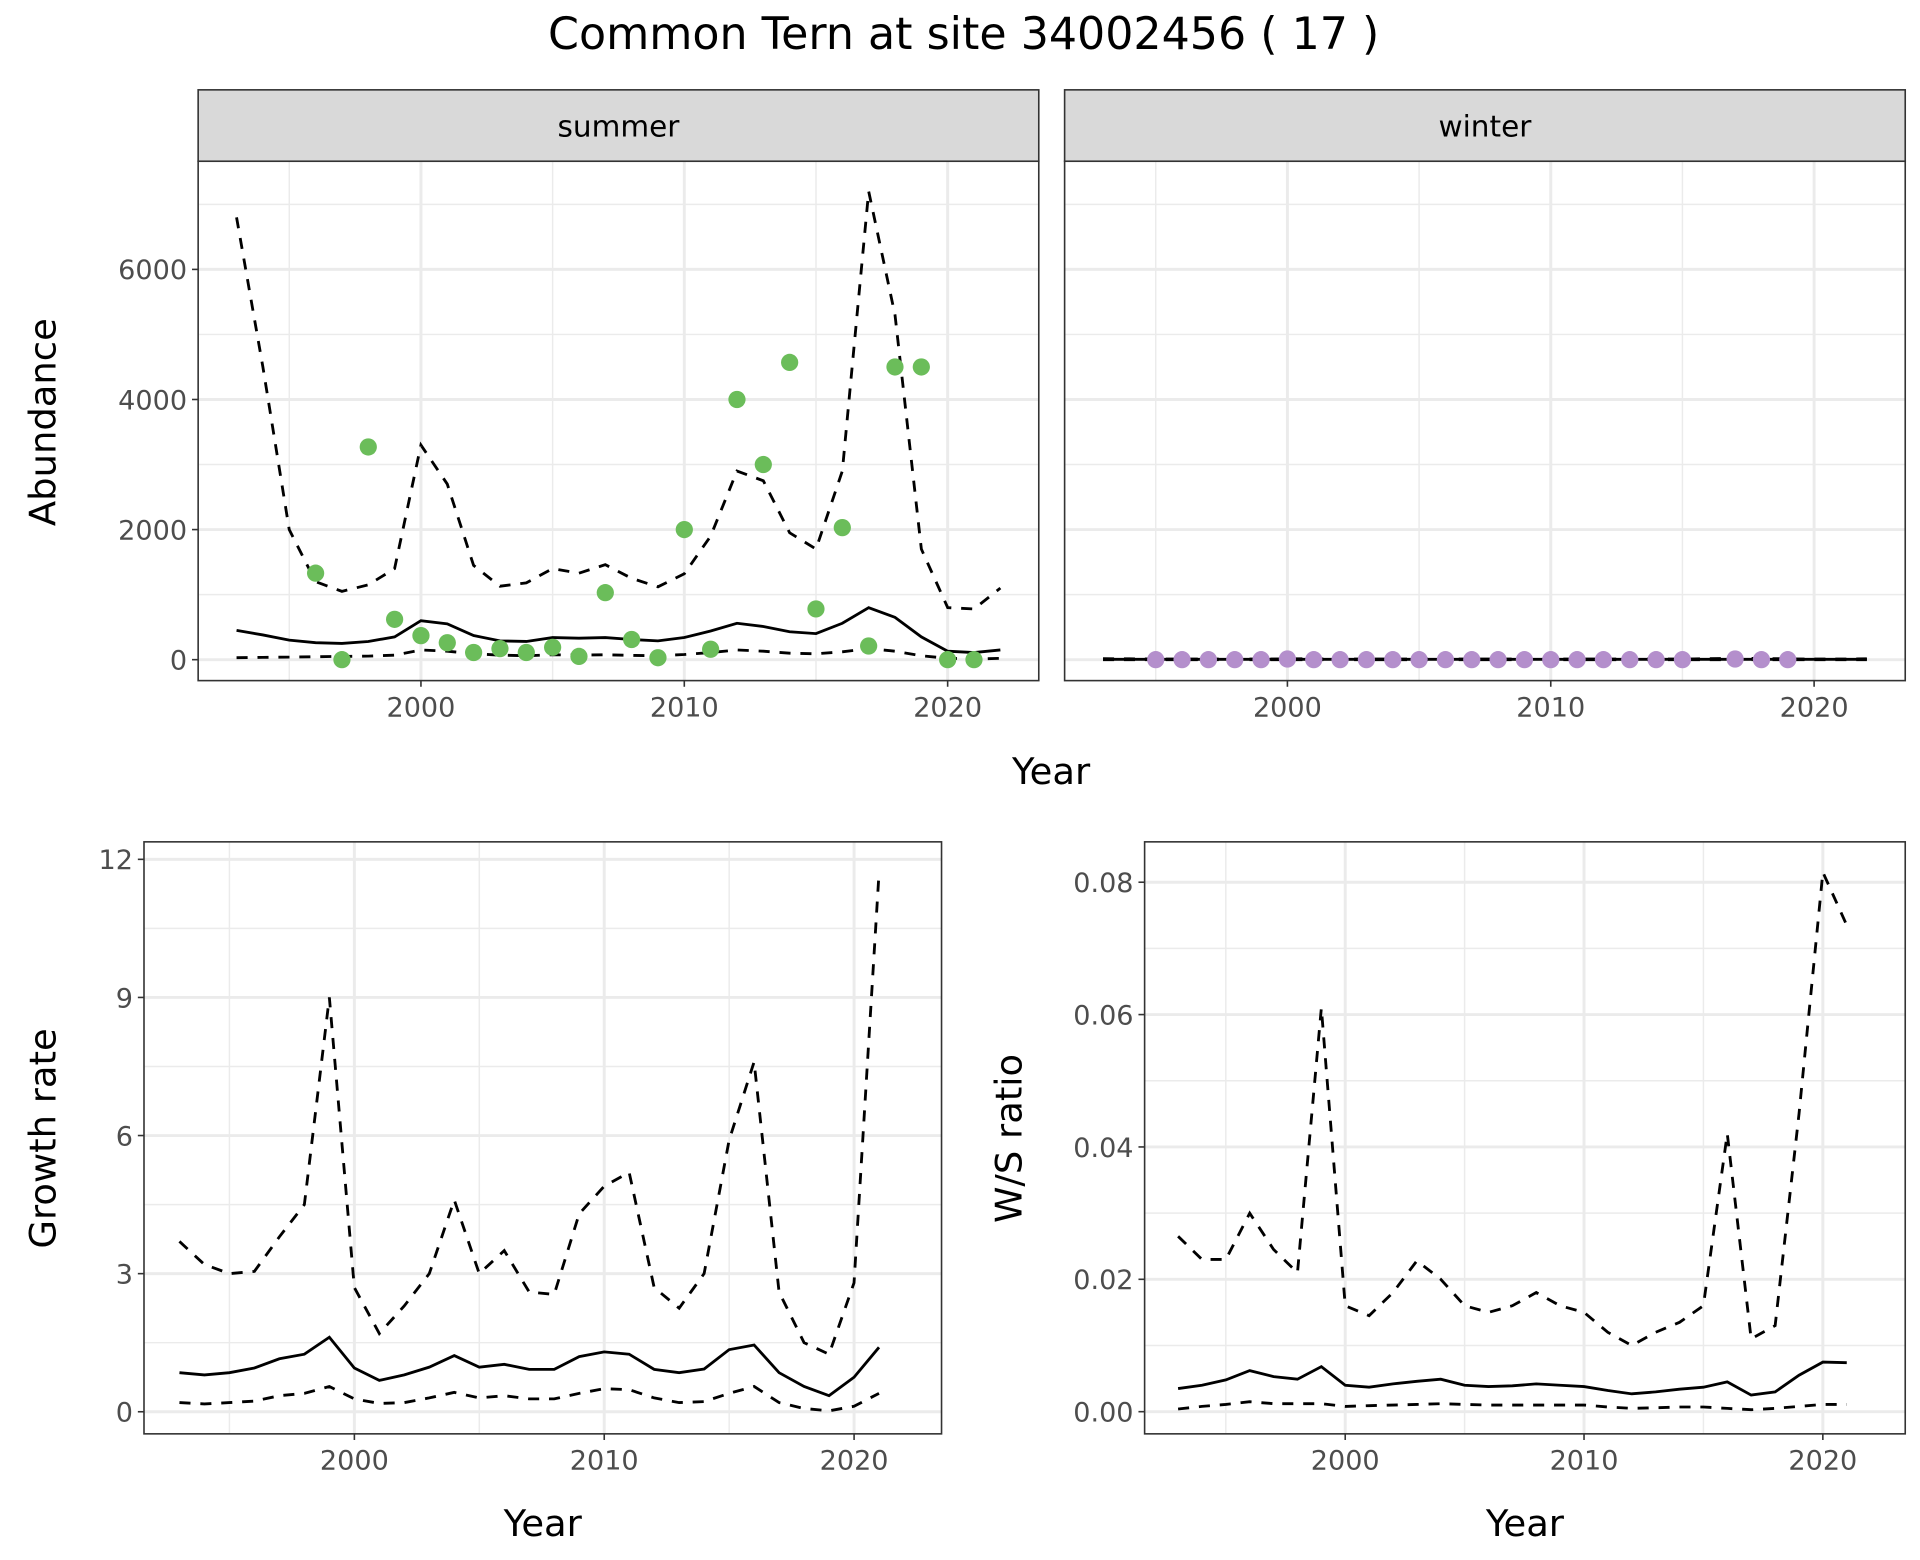 The height and width of the screenshot is (1560, 1920). What do you see at coordinates (1103, 1280) in the screenshot?
I see `y-tick-label: 0.02` at bounding box center [1103, 1280].